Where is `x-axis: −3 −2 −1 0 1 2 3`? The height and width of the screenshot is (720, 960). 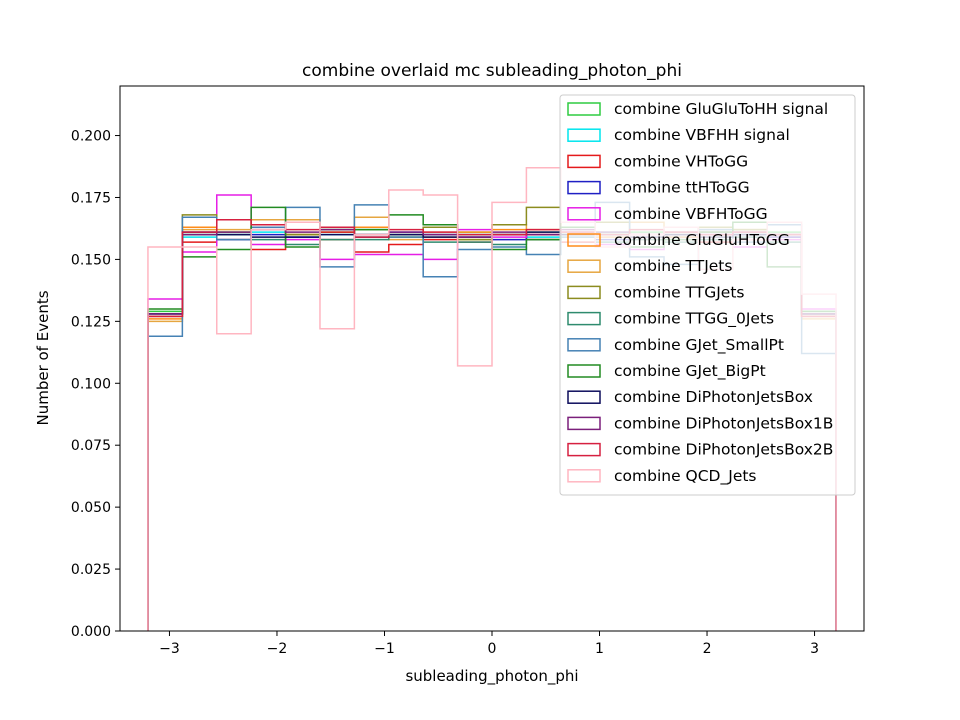 x-axis: −3 −2 −1 0 1 2 3 is located at coordinates (489, 644).